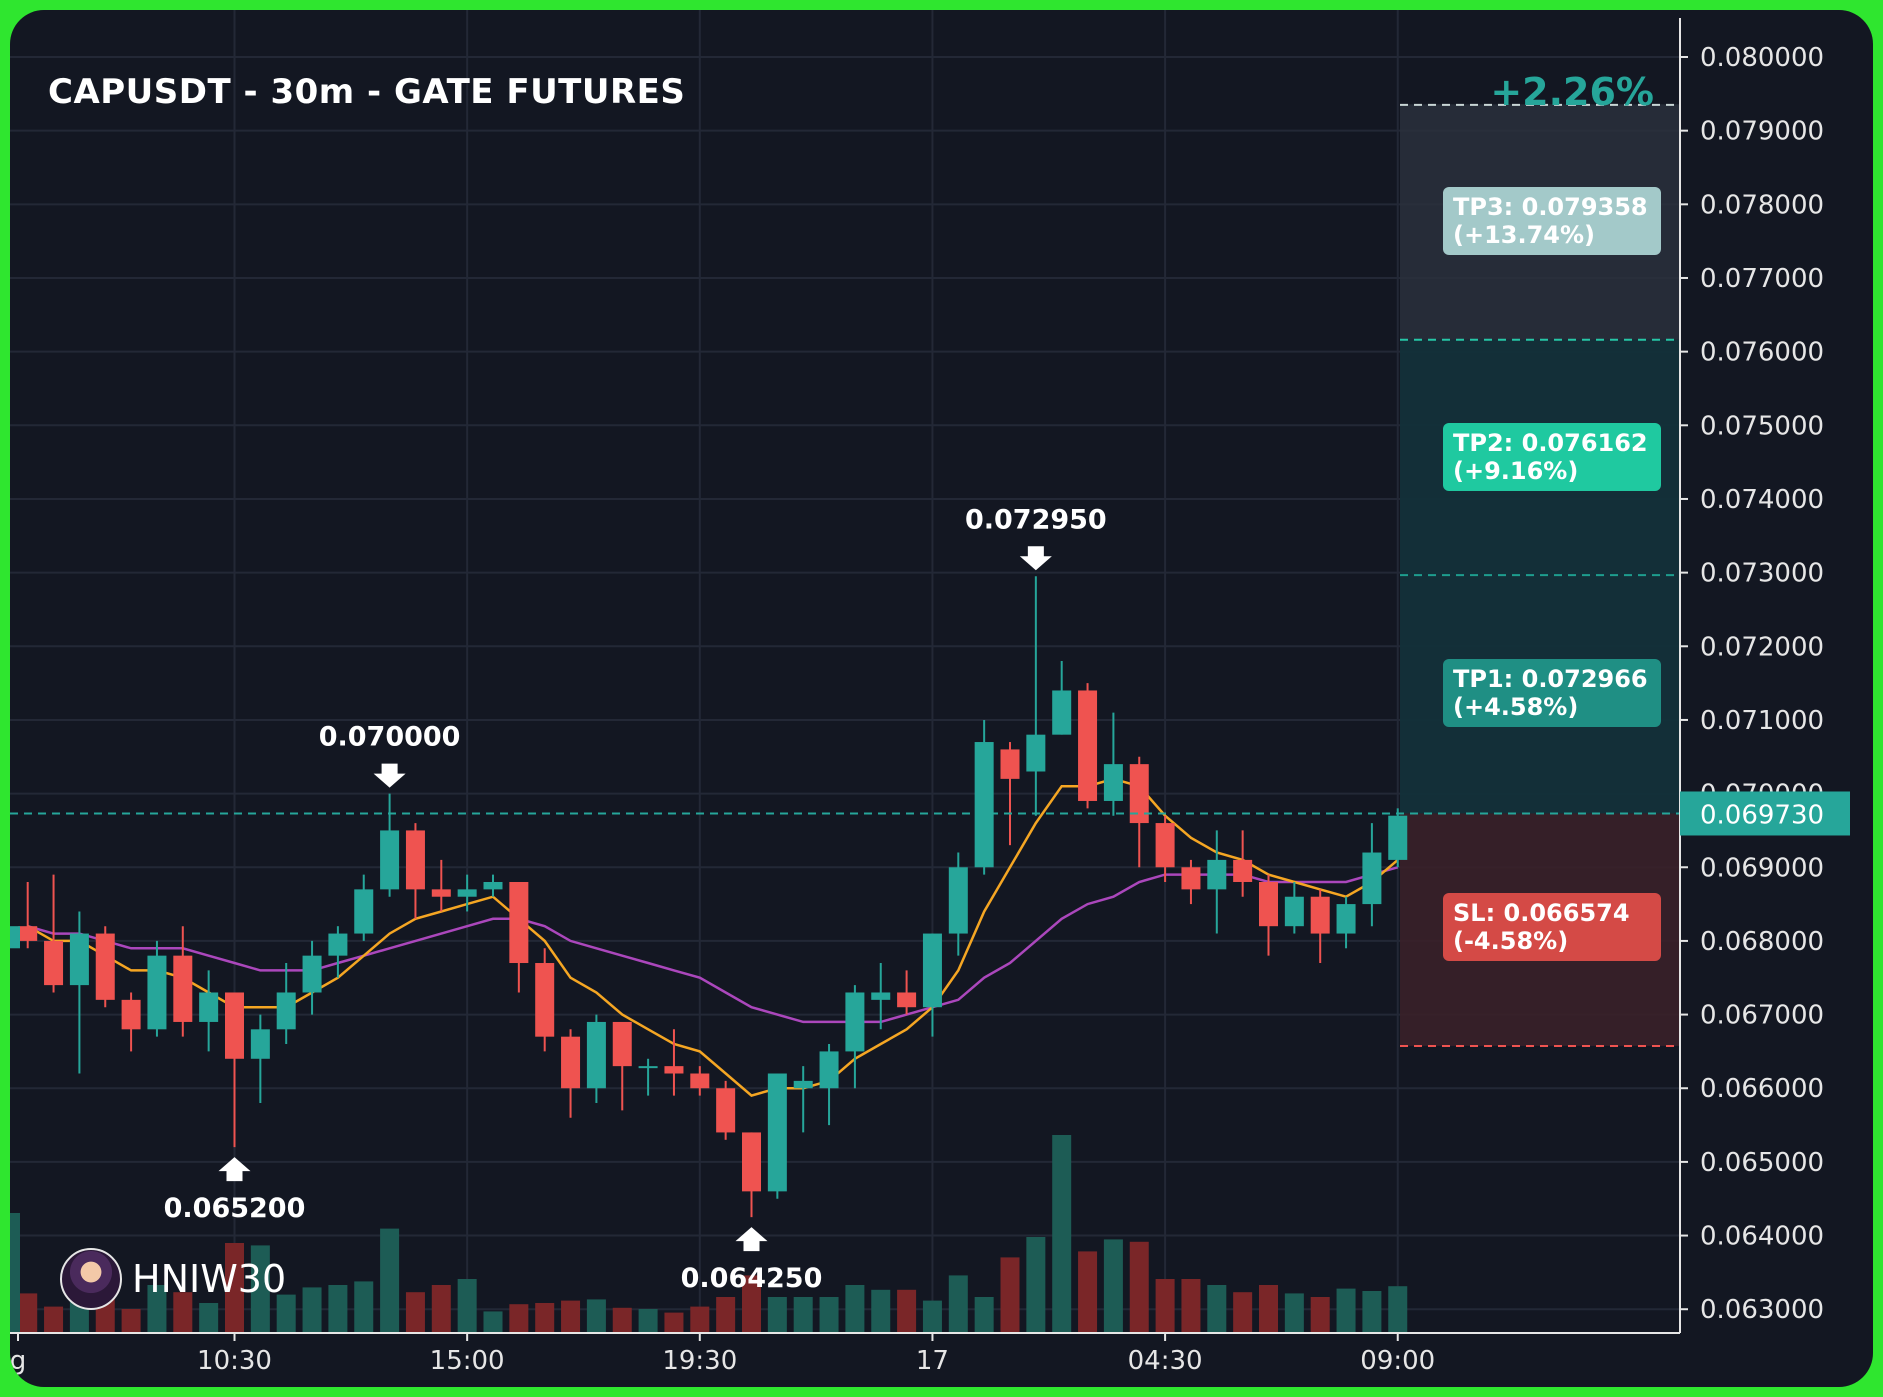 This screenshot has width=1883, height=1397. Describe the element at coordinates (1516, 707) in the screenshot. I see `tp1-percent: (+4.58%)` at that location.